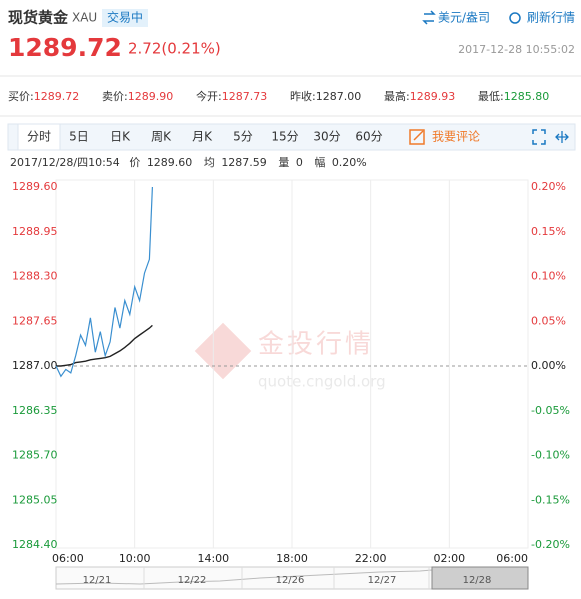 Image resolution: width=581 pixels, height=599 pixels. I want to click on watermark: 金投行情 quote.cngold.org, so click(290, 356).